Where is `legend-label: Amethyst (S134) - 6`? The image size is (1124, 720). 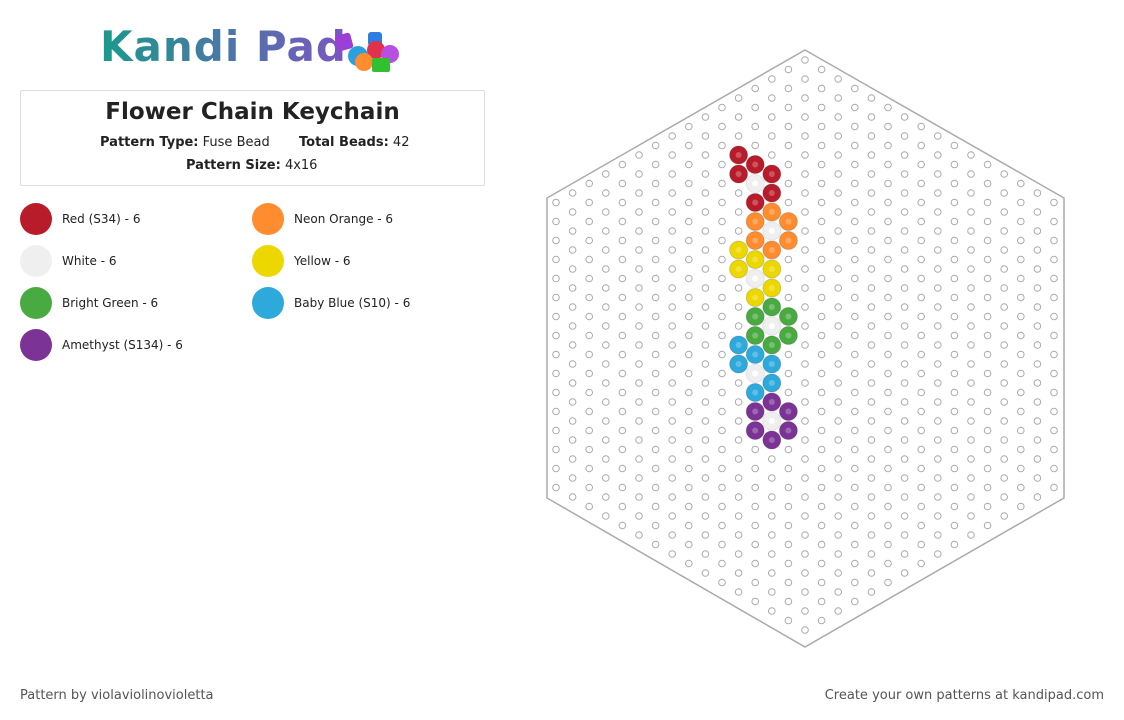 legend-label: Amethyst (S134) - 6 is located at coordinates (122, 345).